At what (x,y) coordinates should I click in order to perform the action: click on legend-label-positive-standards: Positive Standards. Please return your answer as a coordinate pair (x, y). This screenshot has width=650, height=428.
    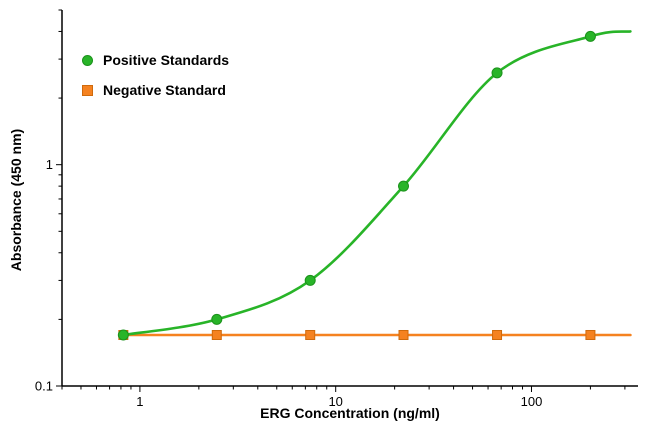
    Looking at the image, I should click on (166, 60).